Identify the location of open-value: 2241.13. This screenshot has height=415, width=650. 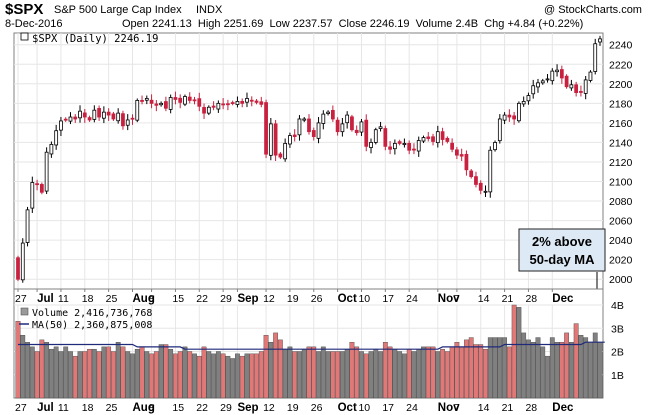
(171, 24).